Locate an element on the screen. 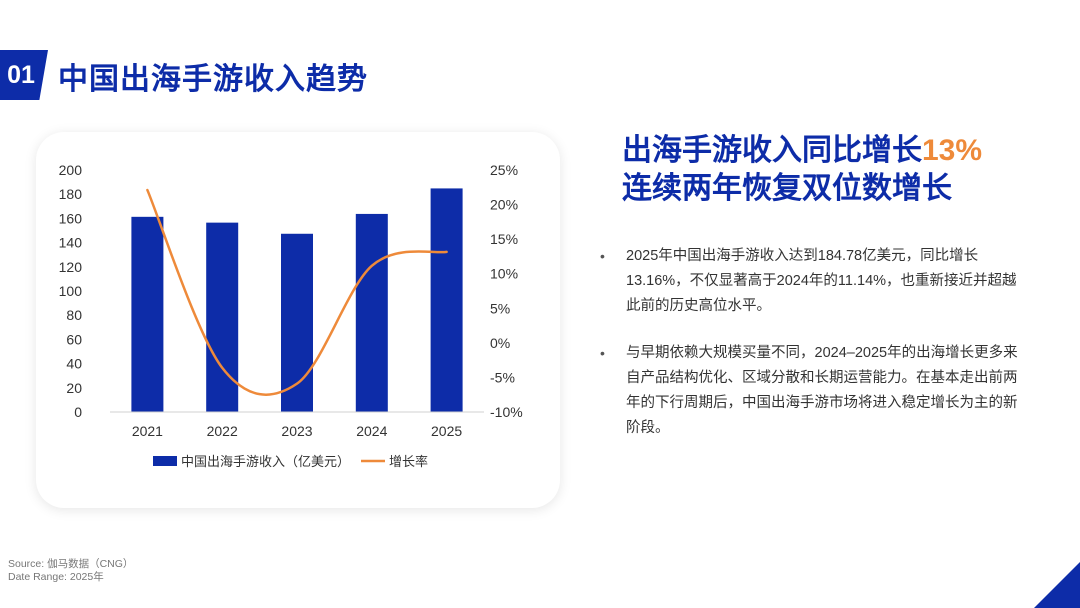 The height and width of the screenshot is (608, 1080). left-axis-tick-label: 180 is located at coordinates (71, 194).